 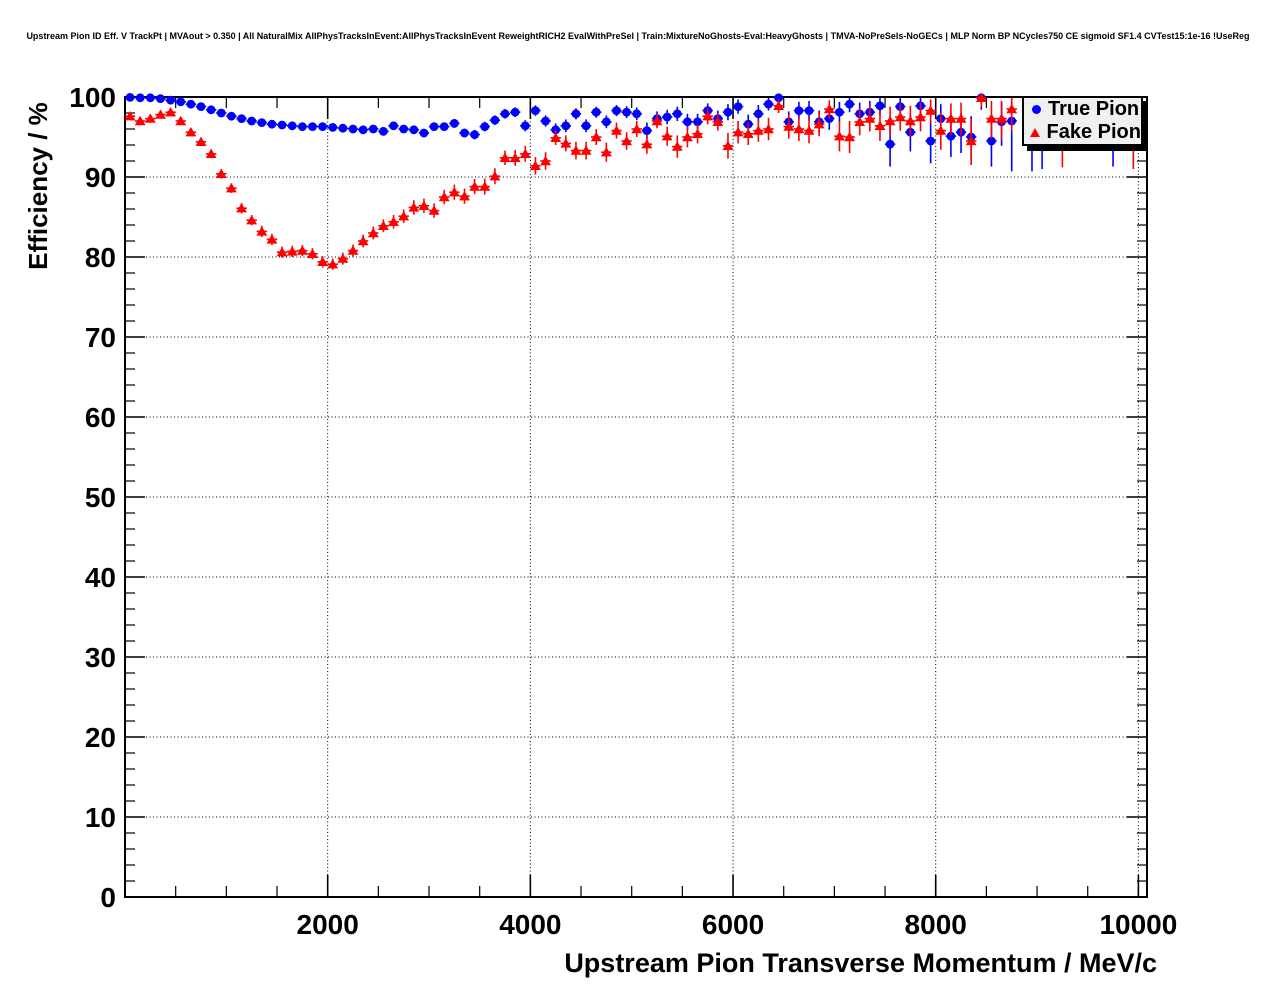 I want to click on series-fake-pion, so click(x=631, y=181).